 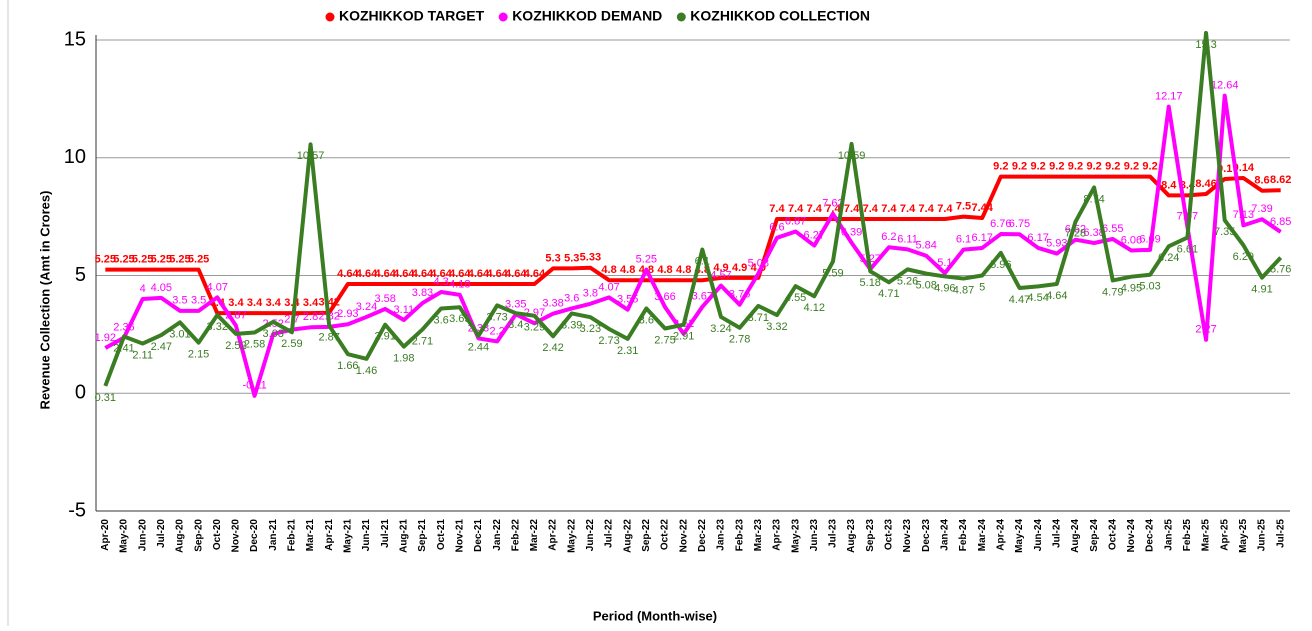 I want to click on x-tick-label: May-25, so click(x=1243, y=536).